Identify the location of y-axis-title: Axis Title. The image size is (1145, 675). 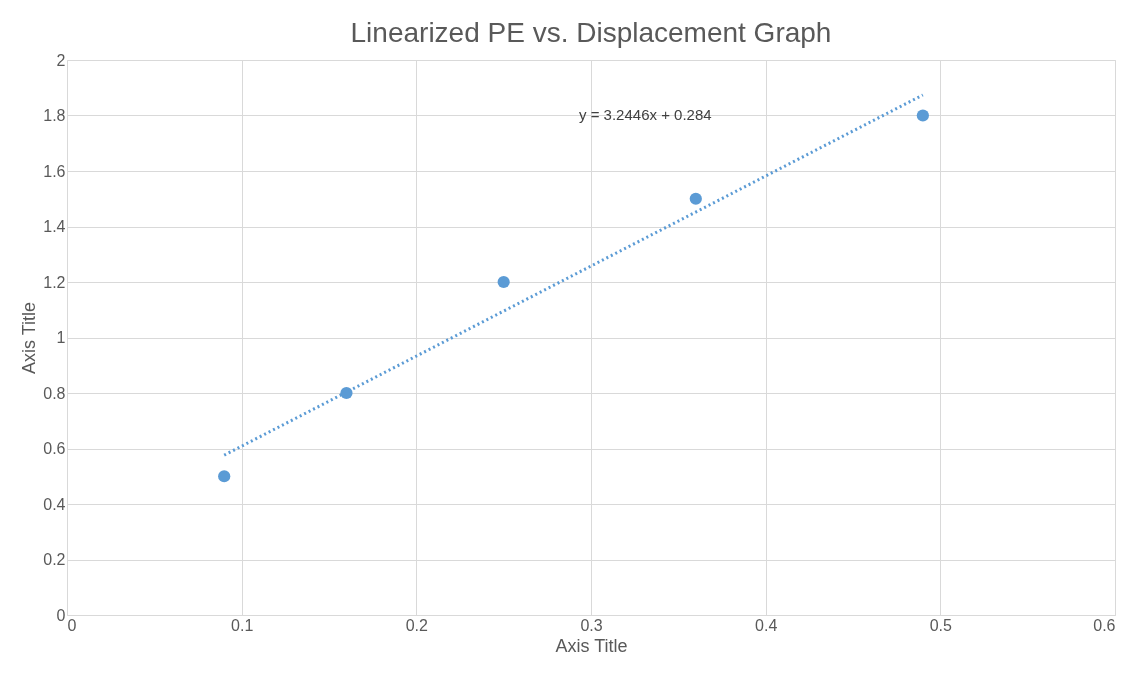
(29, 338).